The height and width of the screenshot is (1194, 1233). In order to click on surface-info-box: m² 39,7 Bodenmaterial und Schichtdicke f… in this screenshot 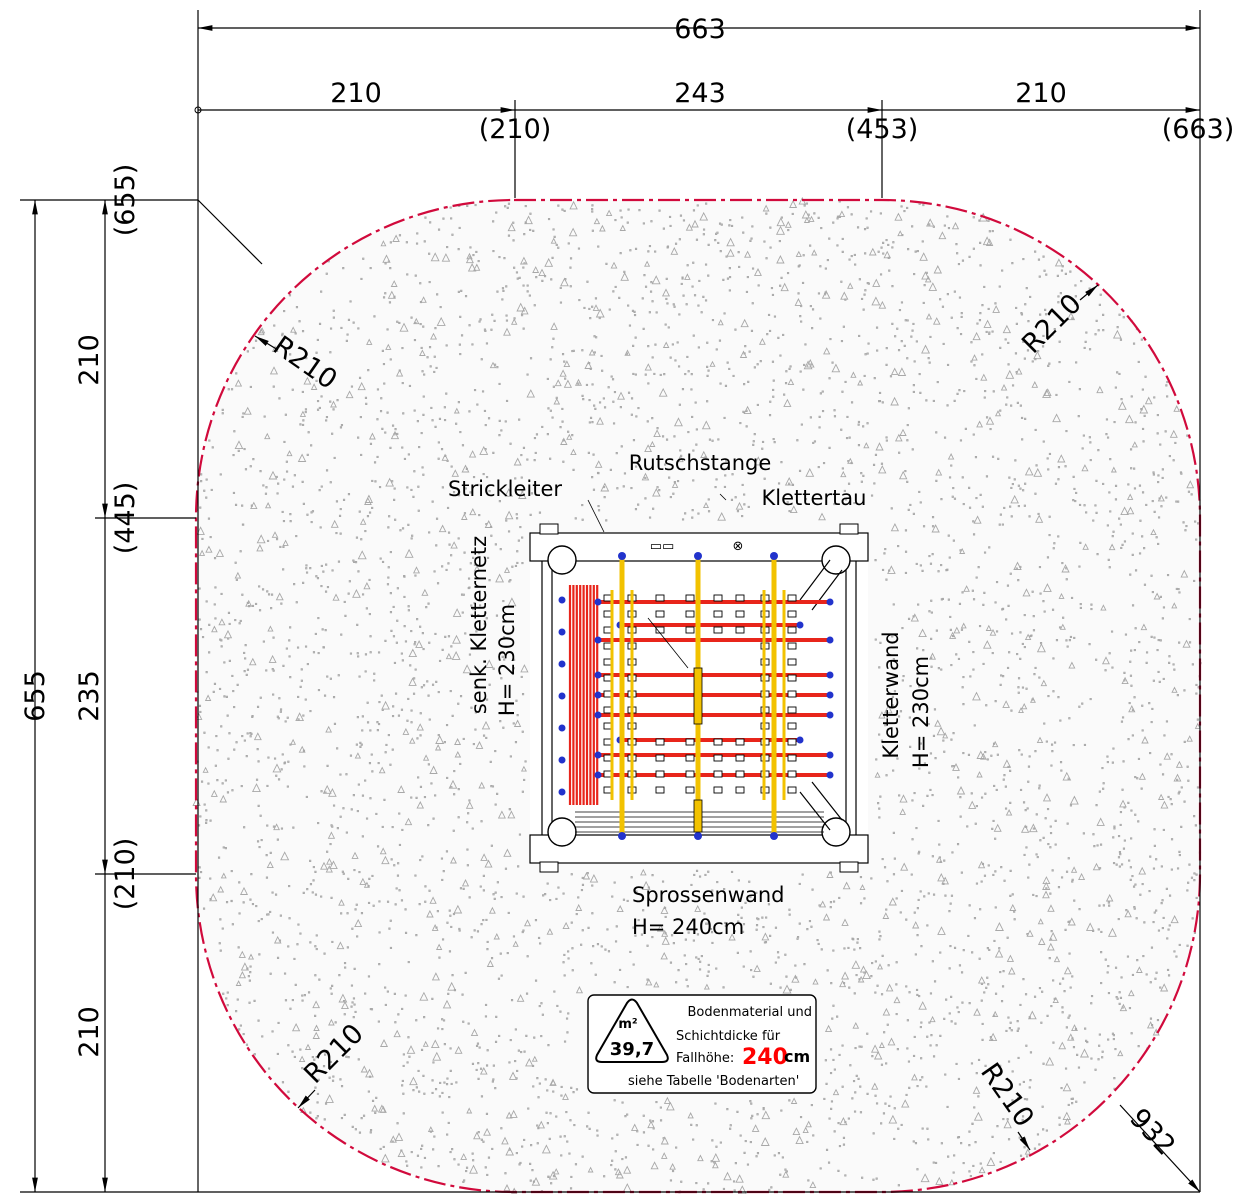, I will do `click(702, 1044)`.